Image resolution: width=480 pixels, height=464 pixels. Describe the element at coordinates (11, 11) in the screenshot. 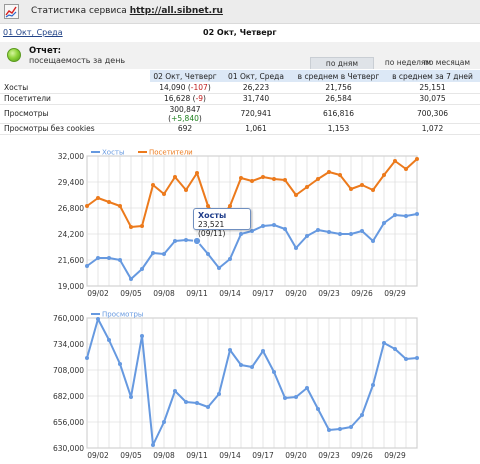

I see `chart-icon` at that location.